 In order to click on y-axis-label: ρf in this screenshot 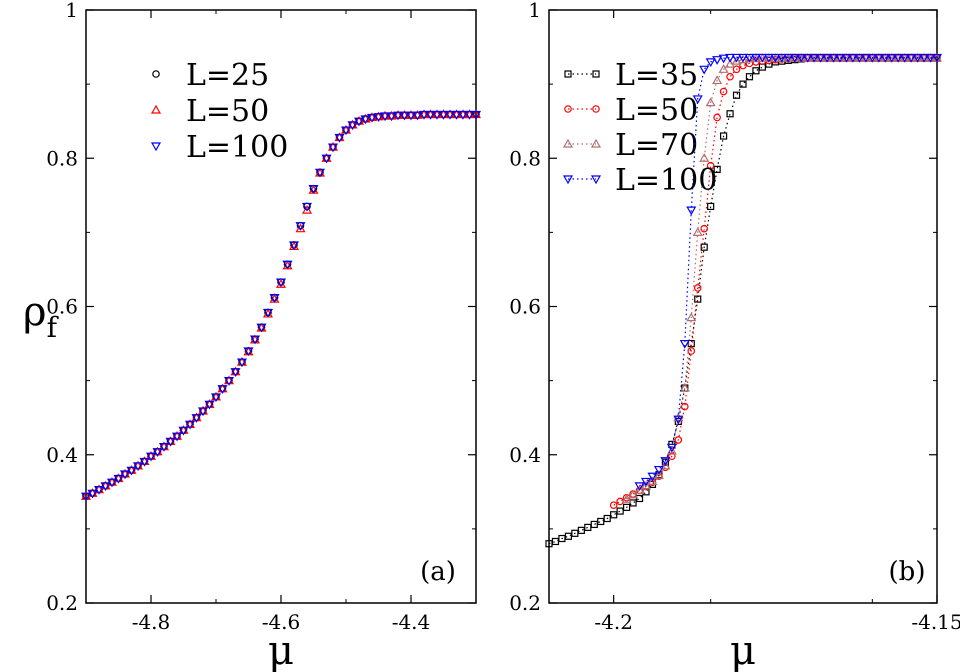, I will do `click(41, 316)`.